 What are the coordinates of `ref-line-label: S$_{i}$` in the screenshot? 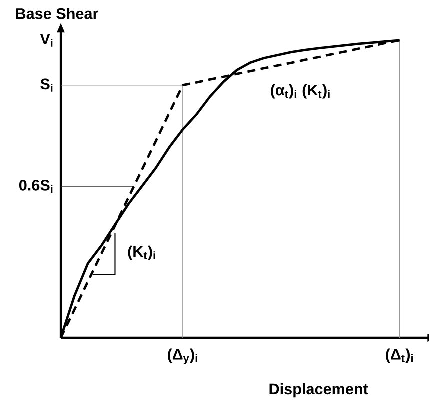 It's located at (46, 85).